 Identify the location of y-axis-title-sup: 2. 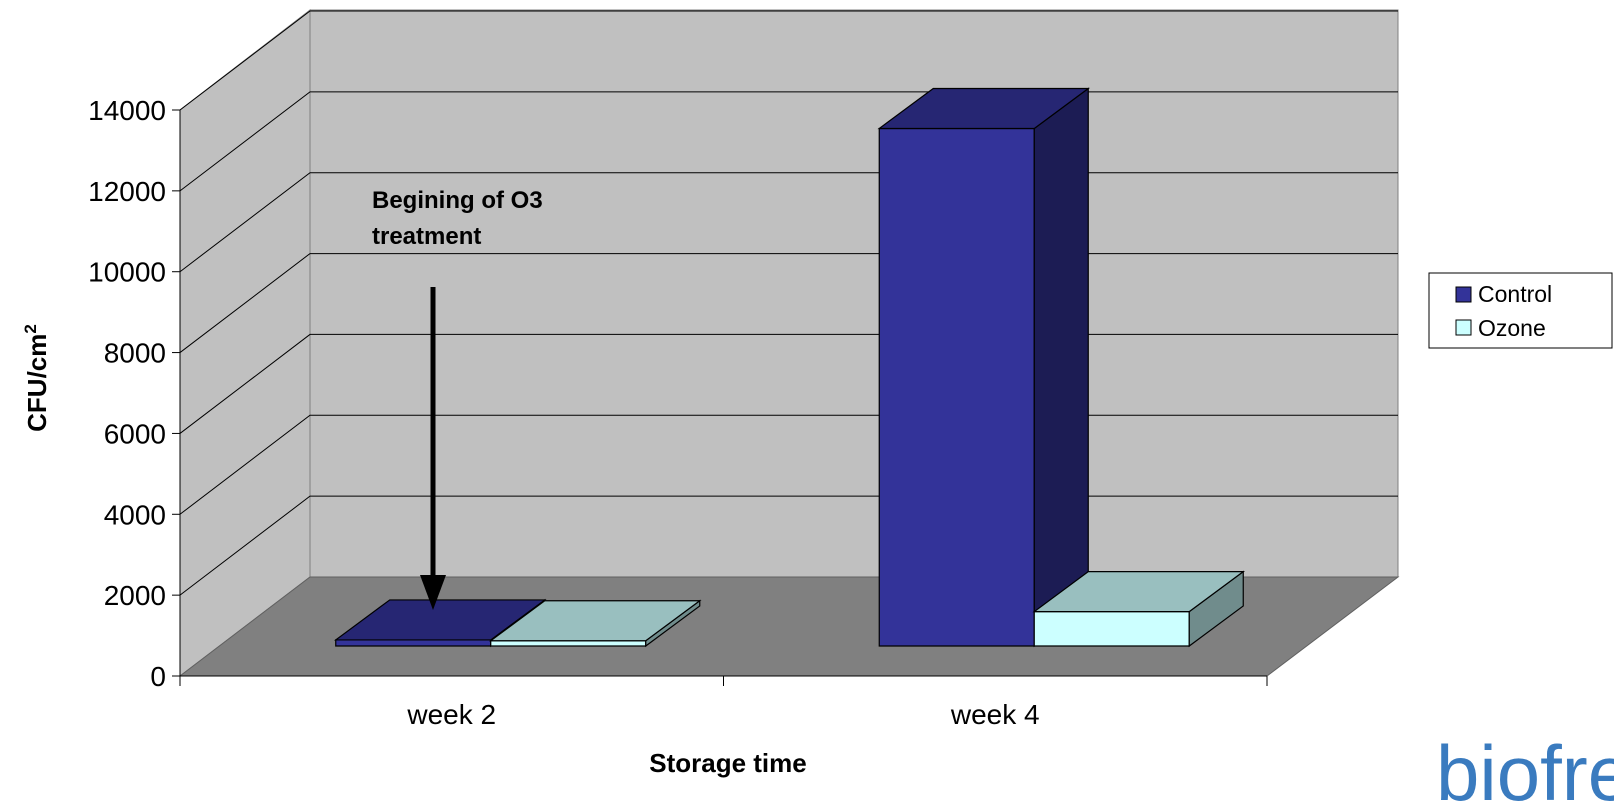
(30, 328).